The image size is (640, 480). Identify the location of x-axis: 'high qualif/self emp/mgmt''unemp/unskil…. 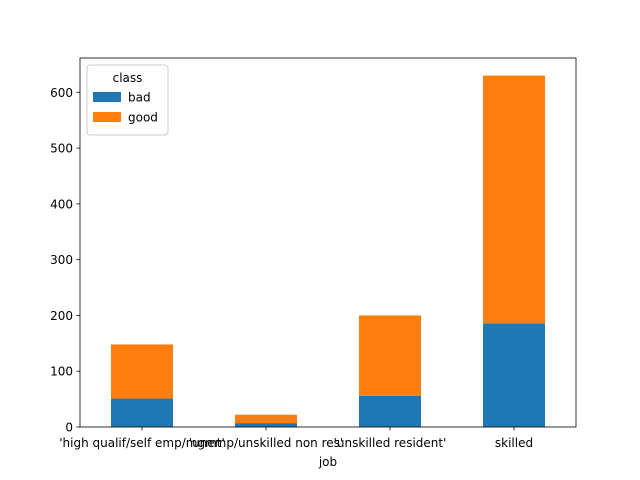
(296, 438).